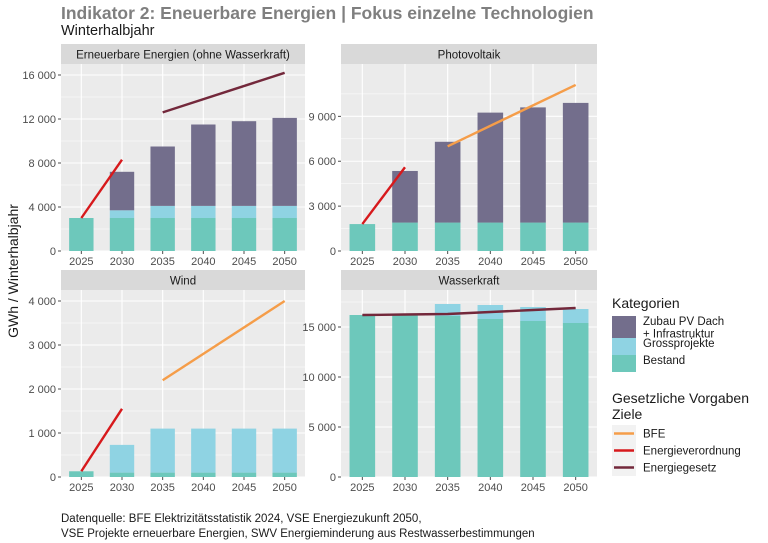 This screenshot has height=543, width=768. Describe the element at coordinates (42, 164) in the screenshot. I see `y-tick-label: 8 000` at that location.